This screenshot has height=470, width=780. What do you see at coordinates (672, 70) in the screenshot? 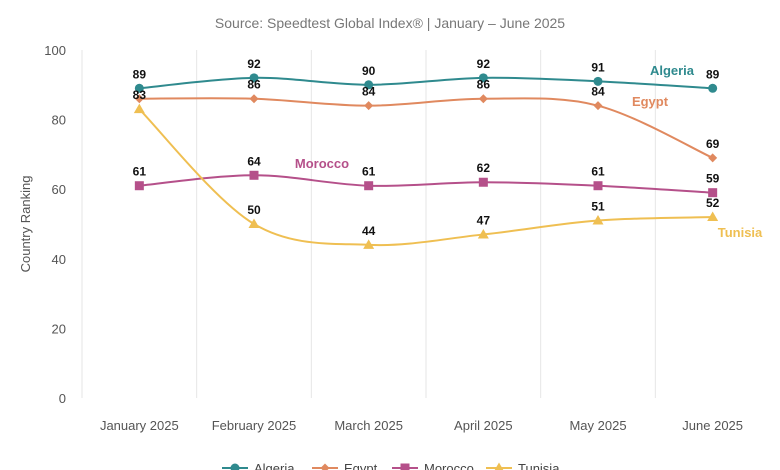
I see `series-label-algeria: Algeria` at bounding box center [672, 70].